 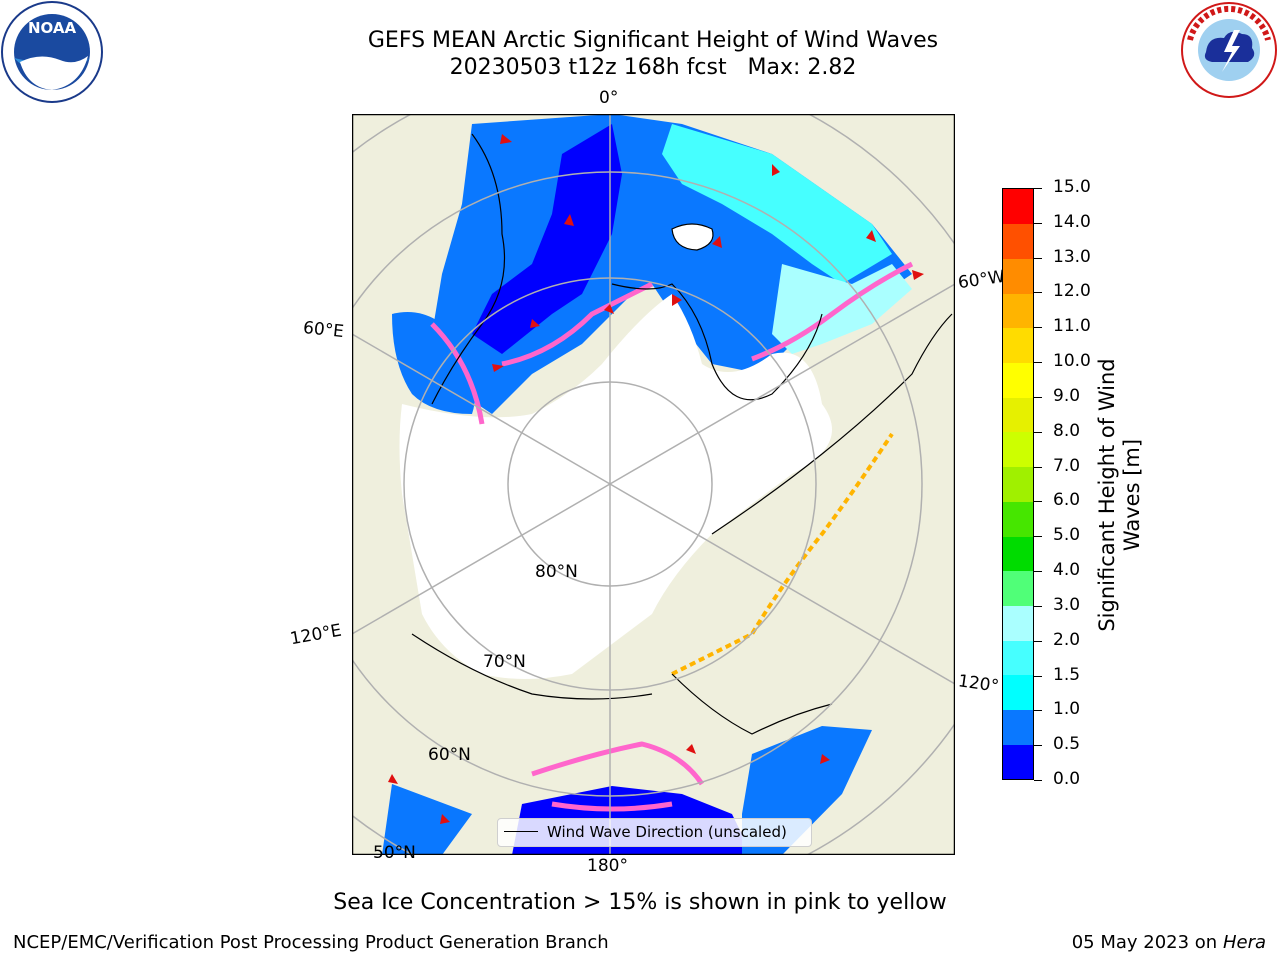 What do you see at coordinates (1067, 535) in the screenshot?
I see `colorbar-tick-label: 5.0` at bounding box center [1067, 535].